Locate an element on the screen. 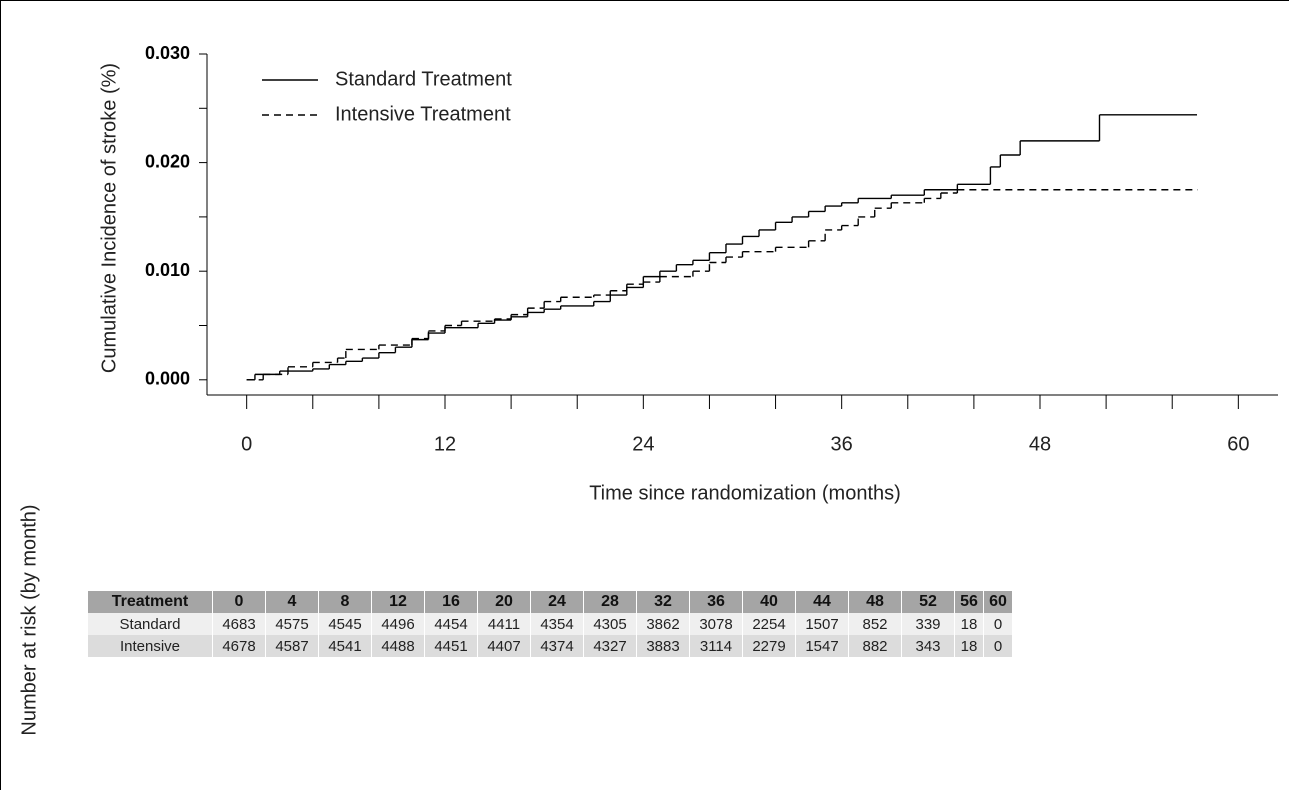 The height and width of the screenshot is (790, 1289). column-header: 20 is located at coordinates (504, 602).